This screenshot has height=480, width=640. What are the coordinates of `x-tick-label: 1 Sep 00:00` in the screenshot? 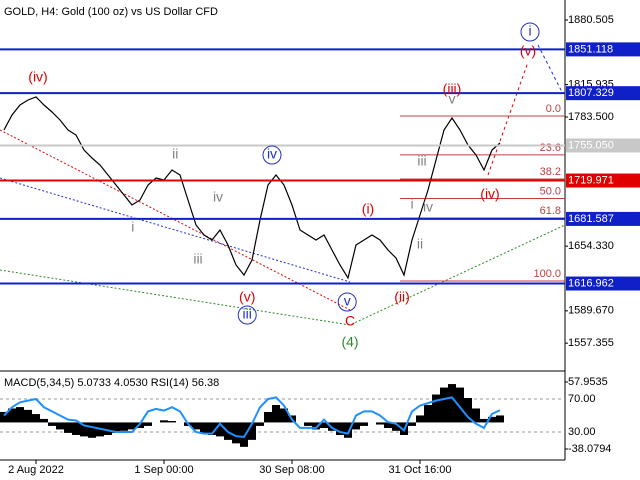 It's located at (163, 470).